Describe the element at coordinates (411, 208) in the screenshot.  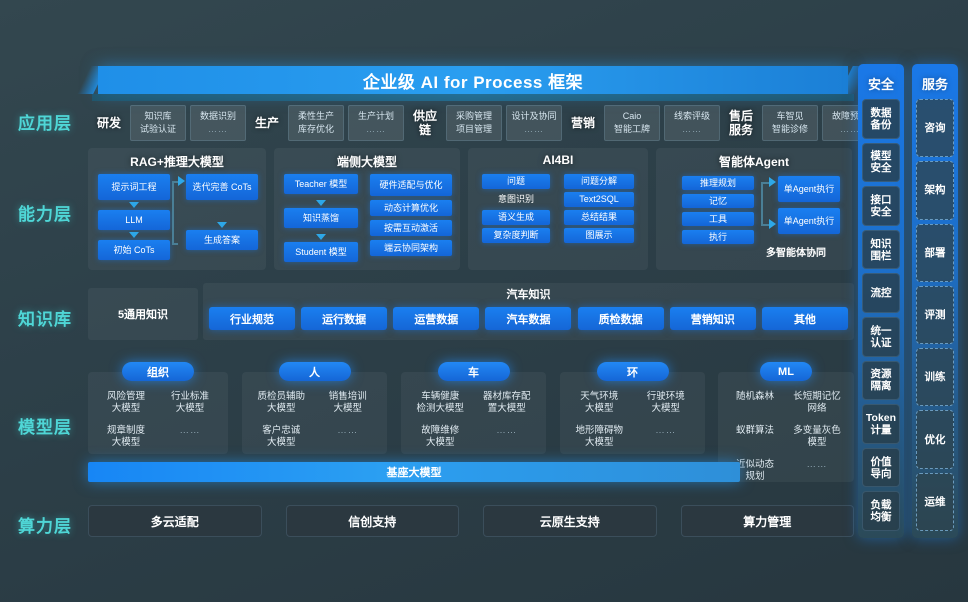
I see `chip-dynamic-compute-opt: 动态计算优化` at that location.